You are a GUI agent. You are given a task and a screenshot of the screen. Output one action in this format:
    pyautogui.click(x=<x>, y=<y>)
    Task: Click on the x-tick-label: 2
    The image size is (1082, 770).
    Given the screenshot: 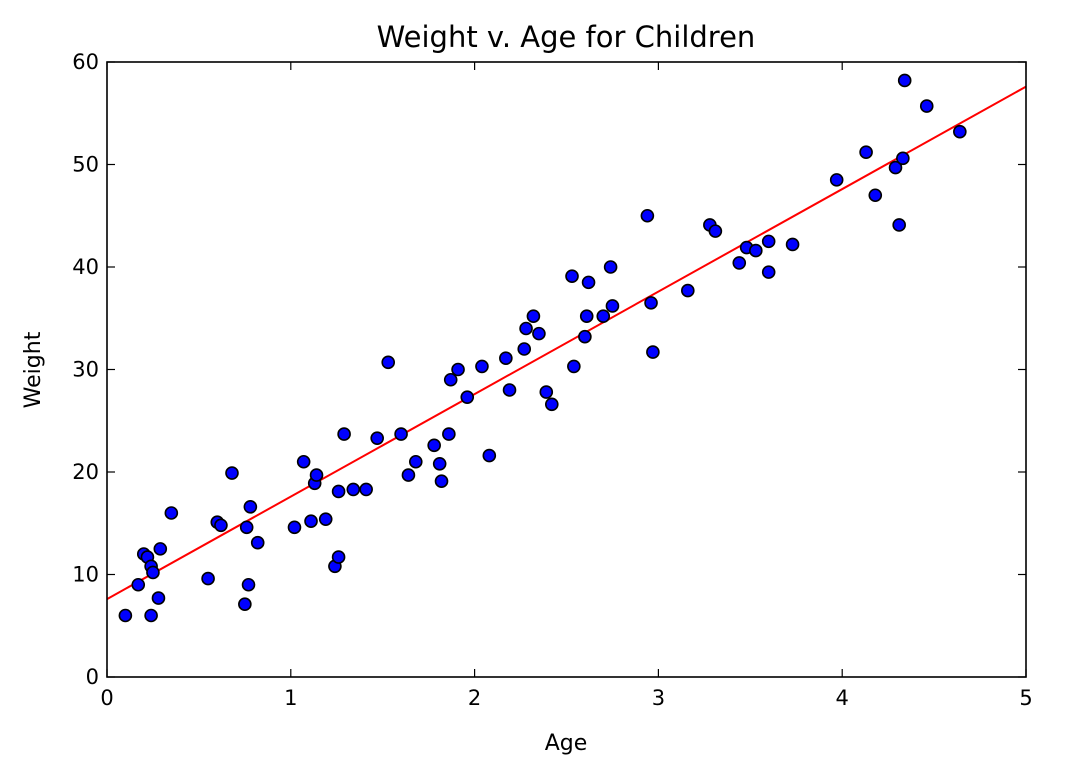 What is the action you would take?
    pyautogui.click(x=474, y=698)
    